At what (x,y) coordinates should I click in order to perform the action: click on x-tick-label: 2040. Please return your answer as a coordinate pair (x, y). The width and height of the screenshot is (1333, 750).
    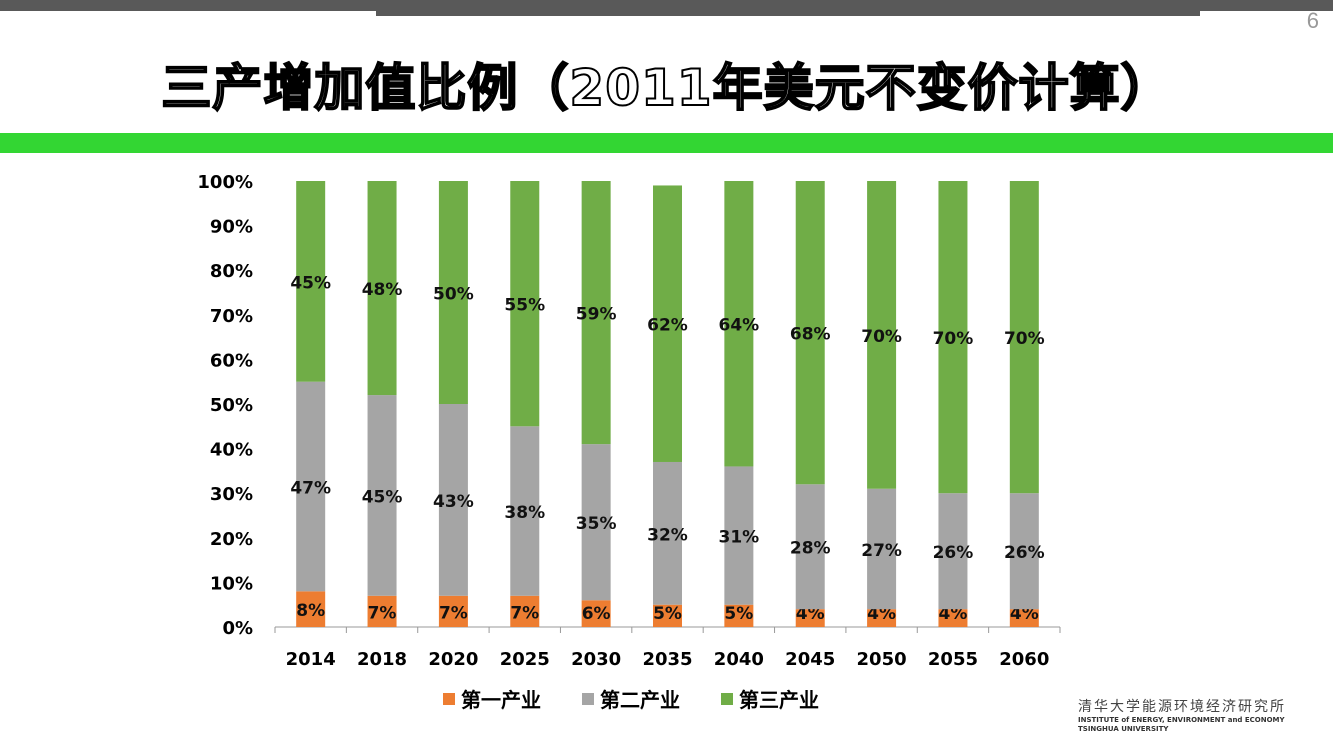
    Looking at the image, I should click on (739, 659).